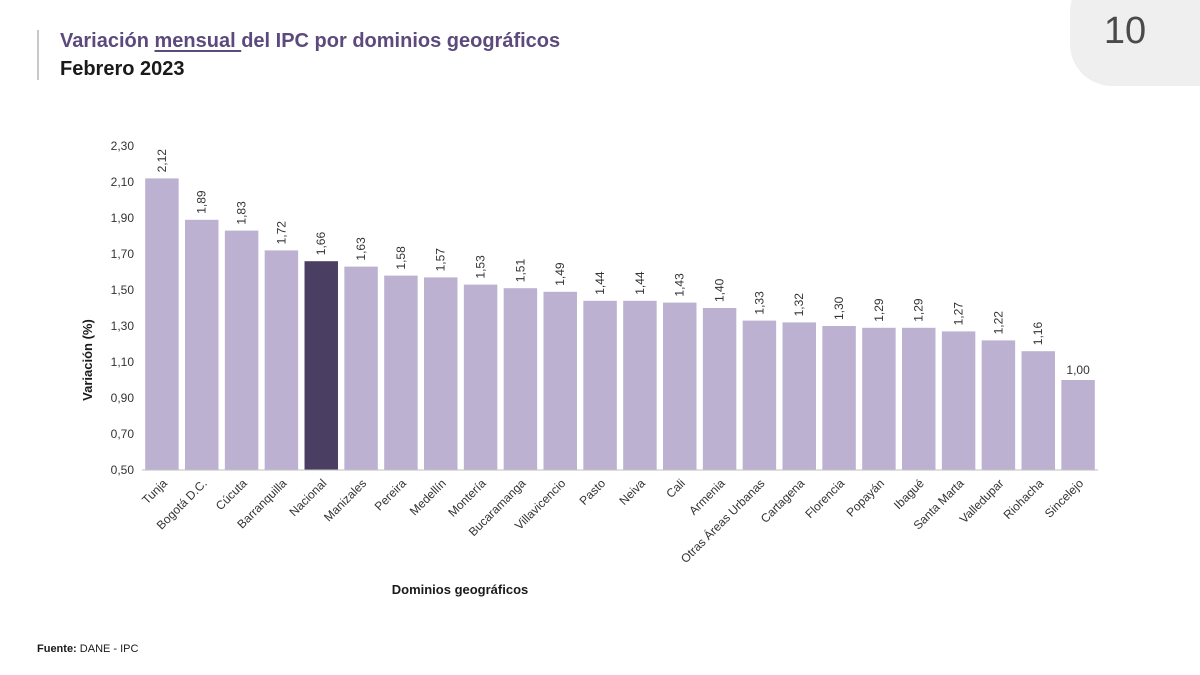 This screenshot has height=675, width=1200. I want to click on header-accent-bar, so click(38, 55).